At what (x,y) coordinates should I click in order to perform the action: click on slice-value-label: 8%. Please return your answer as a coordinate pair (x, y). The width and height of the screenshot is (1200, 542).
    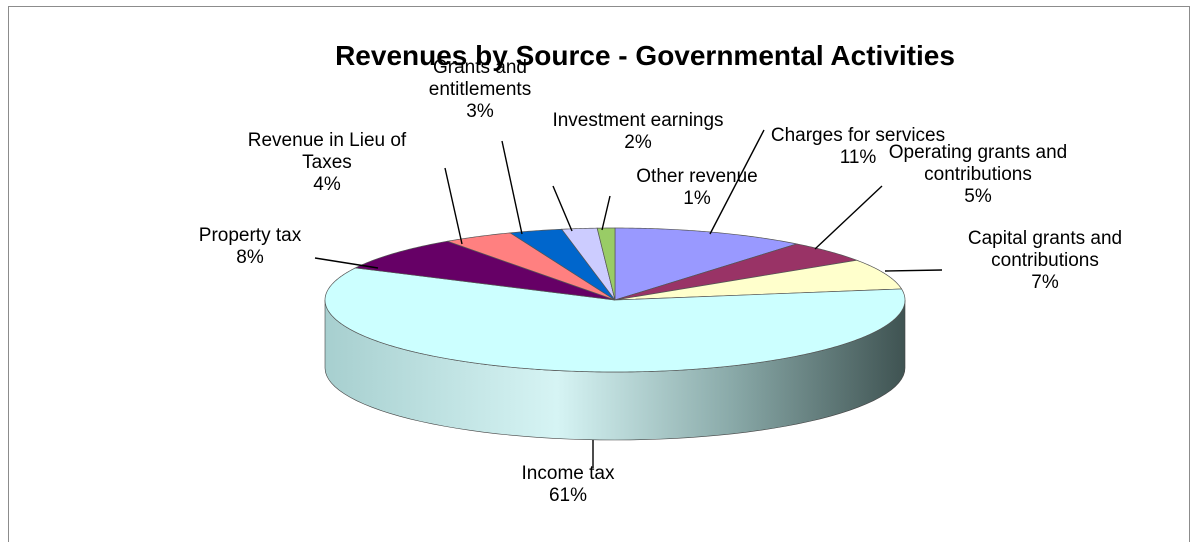
    Looking at the image, I should click on (250, 257).